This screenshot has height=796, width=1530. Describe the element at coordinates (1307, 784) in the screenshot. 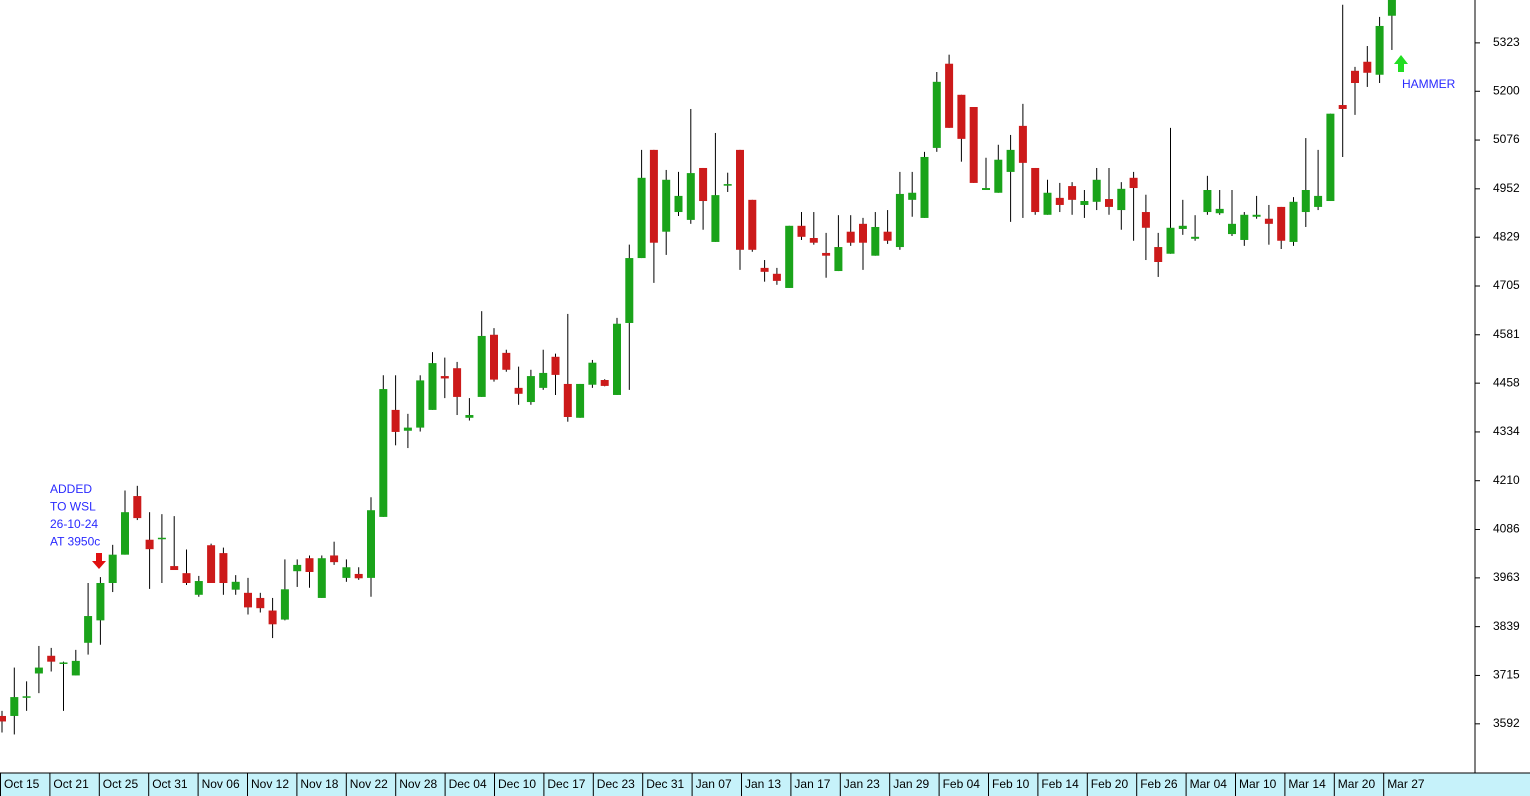

I see `x-tick-label: Mar 14` at that location.